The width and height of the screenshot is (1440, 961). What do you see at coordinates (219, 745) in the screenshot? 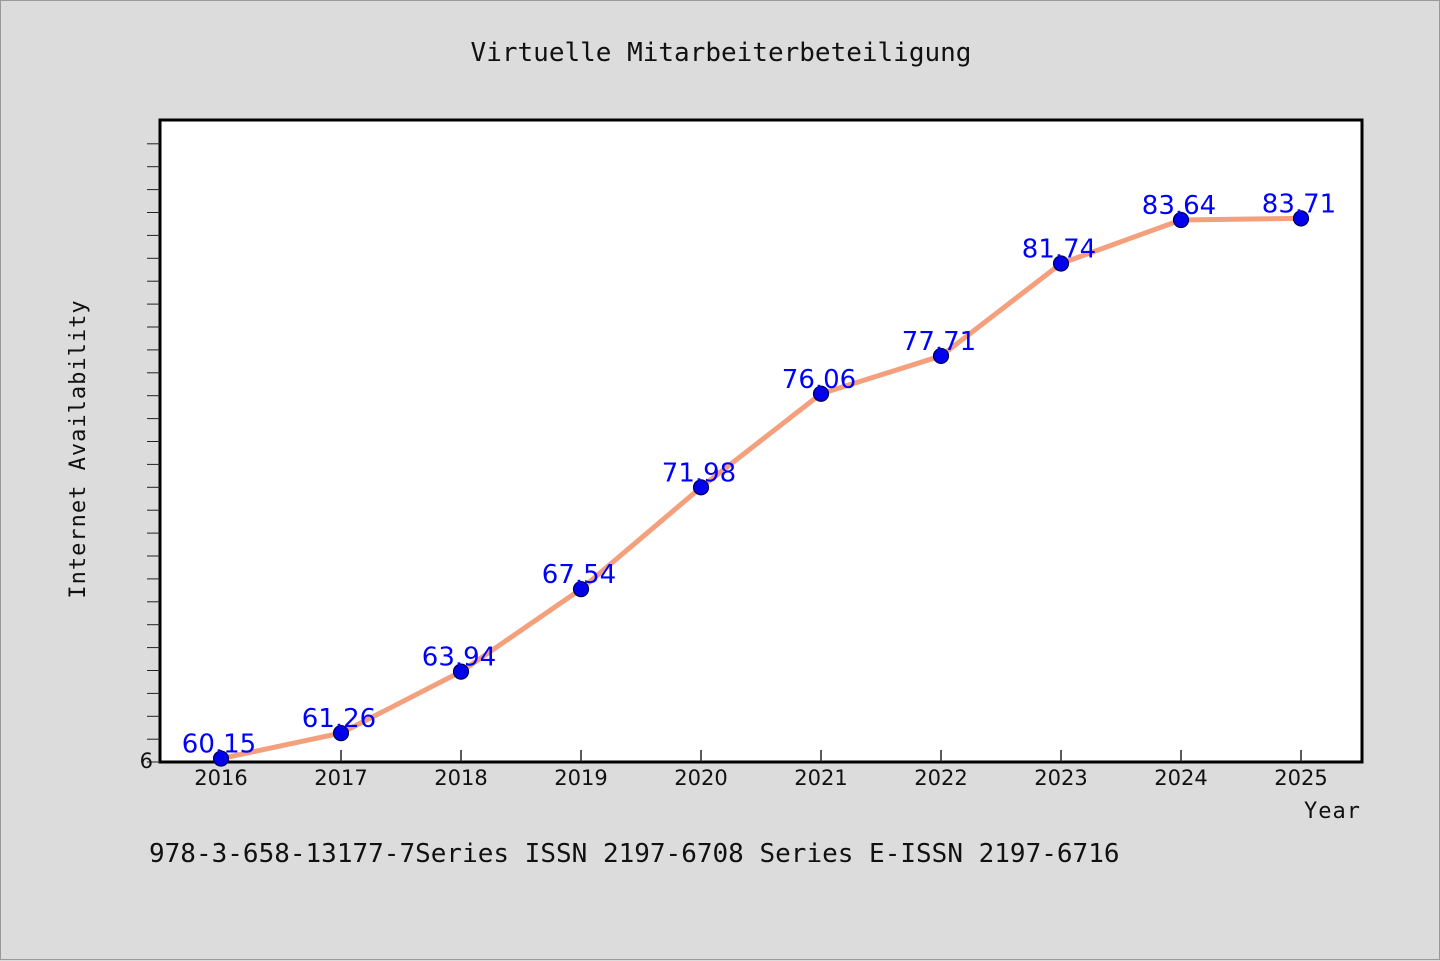
I see `data-label: 60.15` at bounding box center [219, 745].